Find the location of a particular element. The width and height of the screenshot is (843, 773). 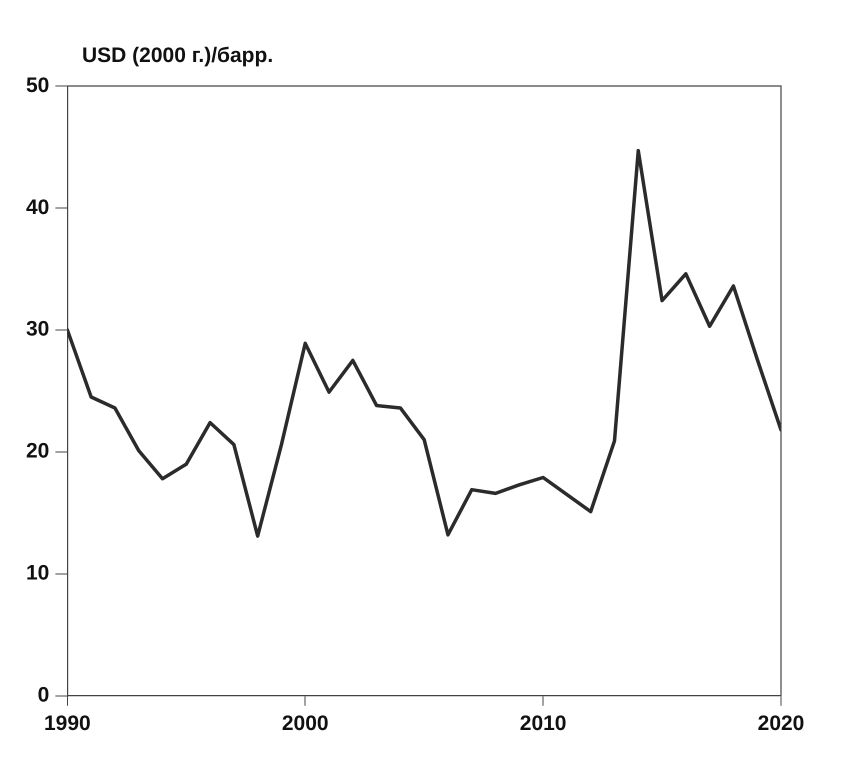

x-tick-label: 2010 is located at coordinates (543, 724).